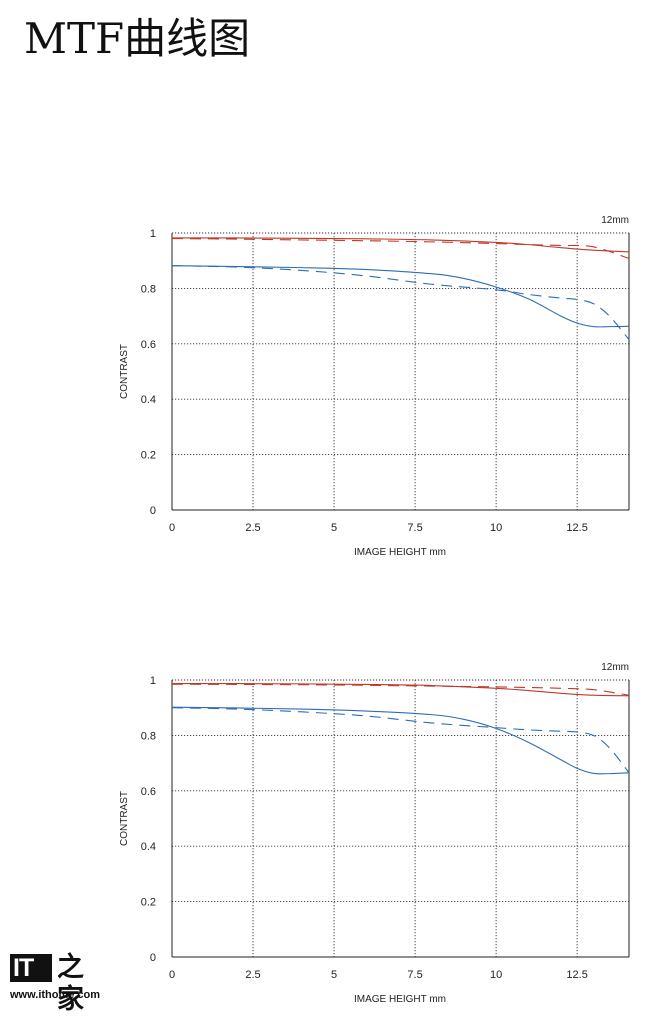 This screenshot has width=655, height=1017. I want to click on ithome-logo-text: 之家, so click(70, 983).